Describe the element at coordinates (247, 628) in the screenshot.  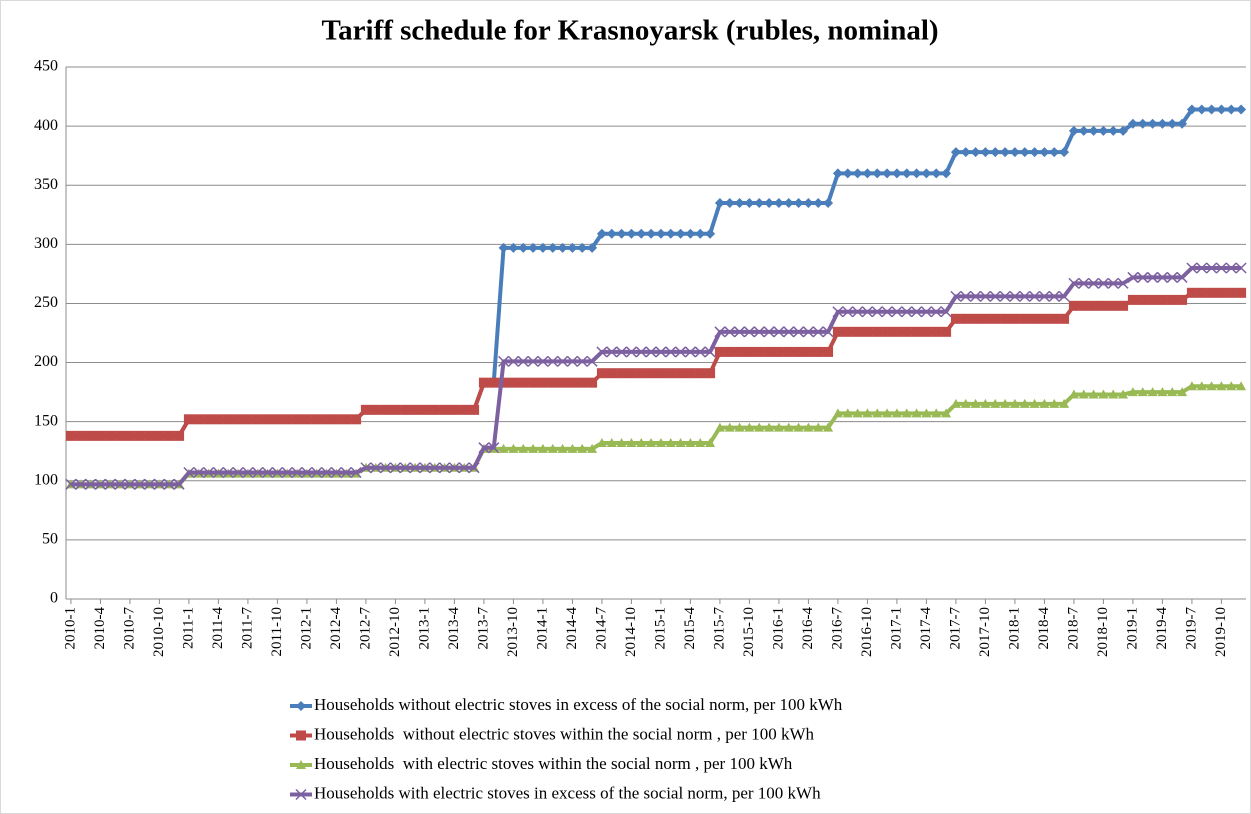
I see `x-tick-label: 2011-7` at that location.